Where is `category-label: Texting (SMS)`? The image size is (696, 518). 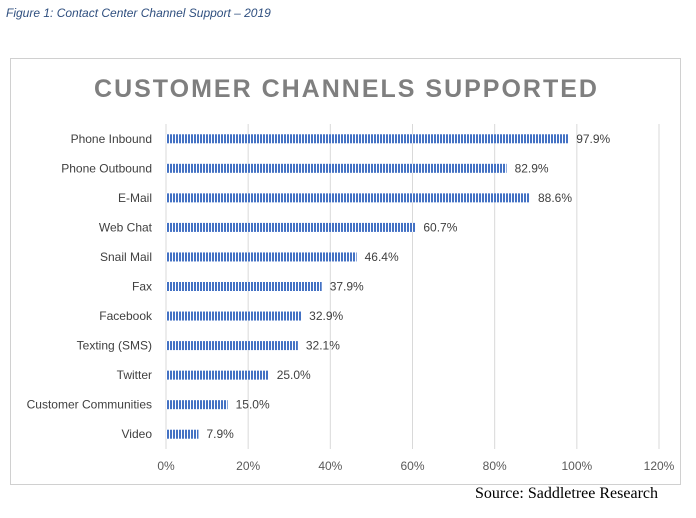
category-label: Texting (SMS) is located at coordinates (114, 346).